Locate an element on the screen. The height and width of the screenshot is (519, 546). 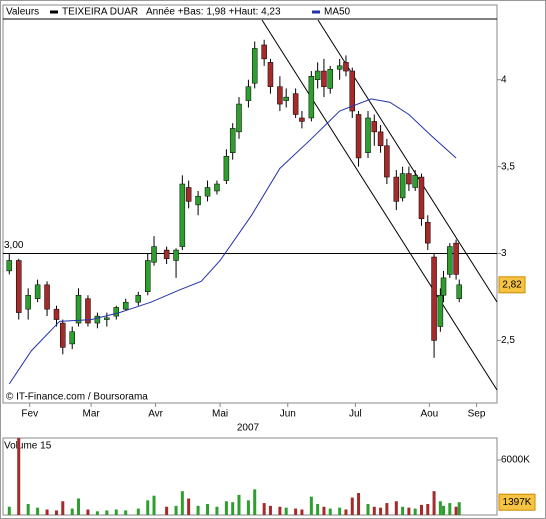
volume-title: Volume 15 is located at coordinates (28, 446).